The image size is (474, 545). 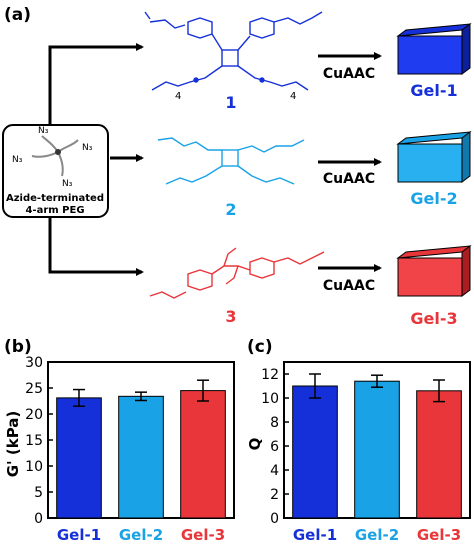 I want to click on chart-c-category-label: Gel-1, so click(x=315, y=535).